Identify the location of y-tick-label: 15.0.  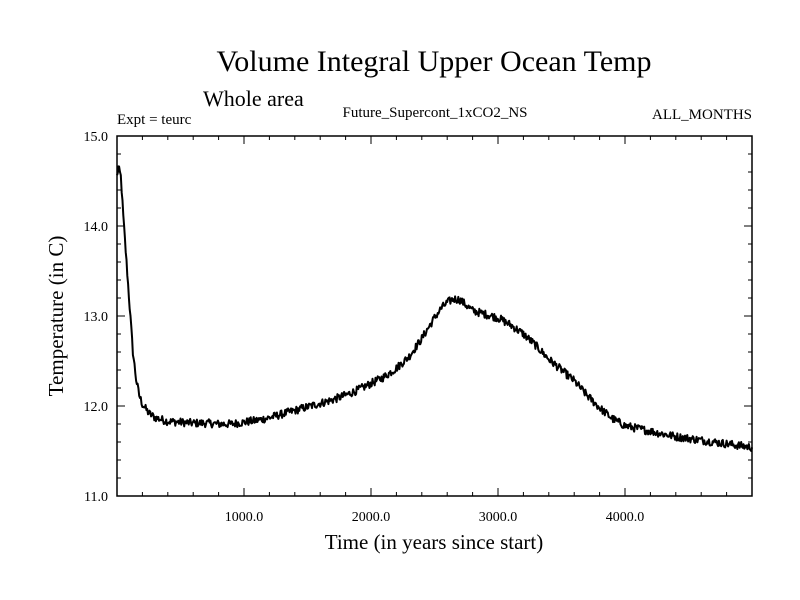
(96, 137).